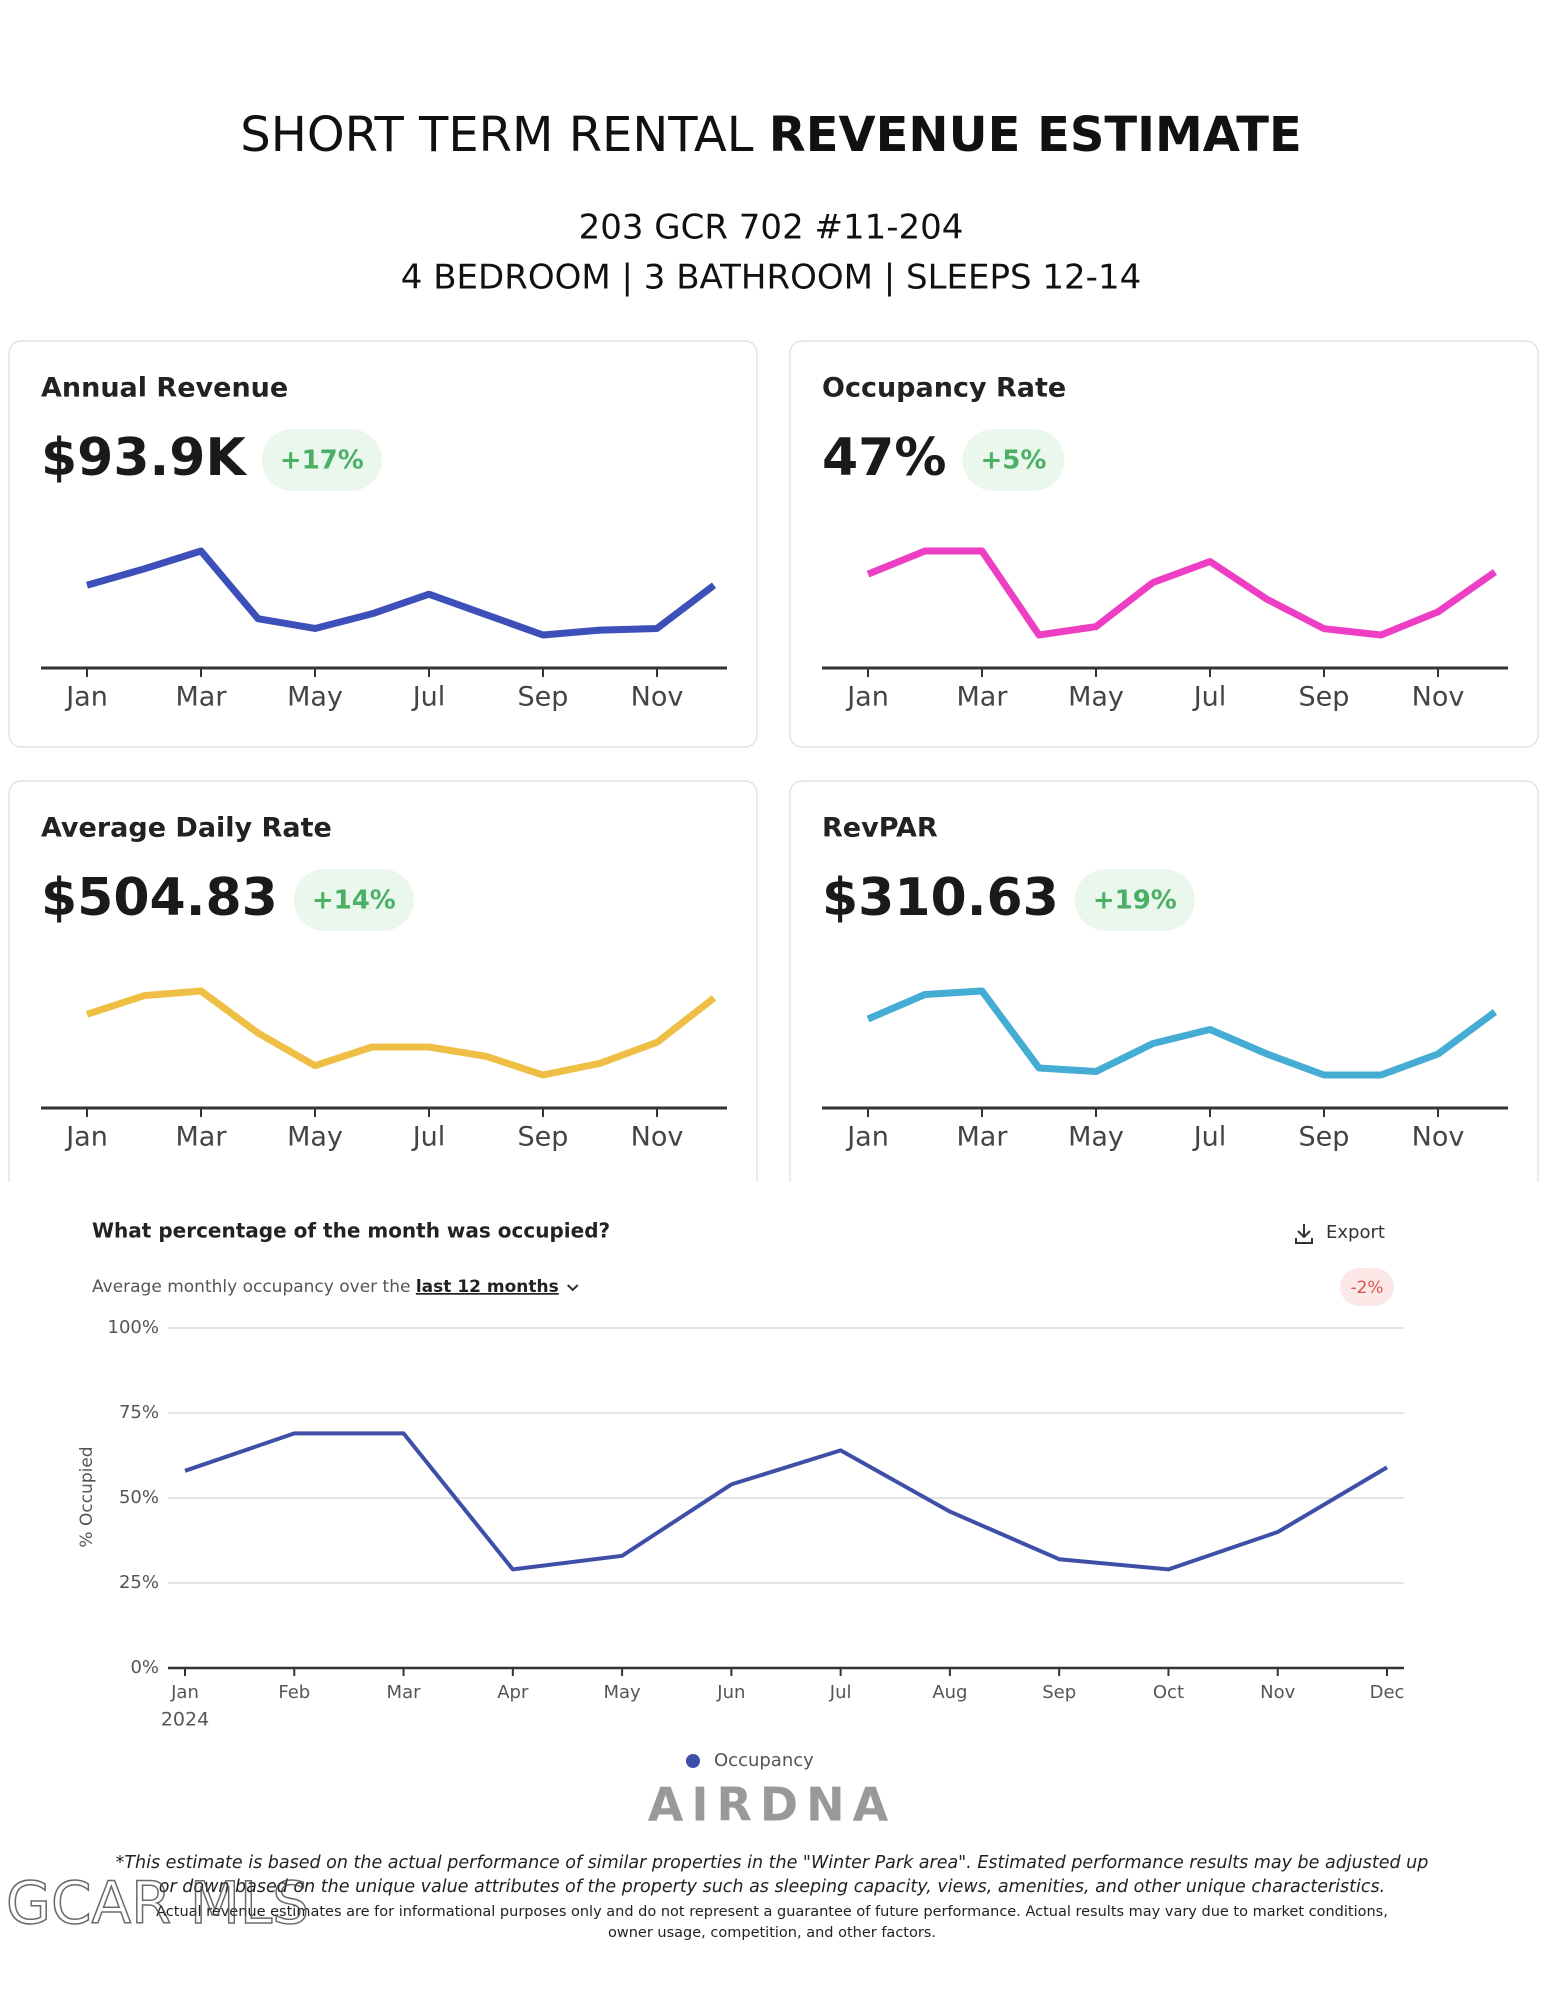 This screenshot has width=1545, height=2000. Describe the element at coordinates (764, 1760) in the screenshot. I see `legend-label: Occupancy` at that location.